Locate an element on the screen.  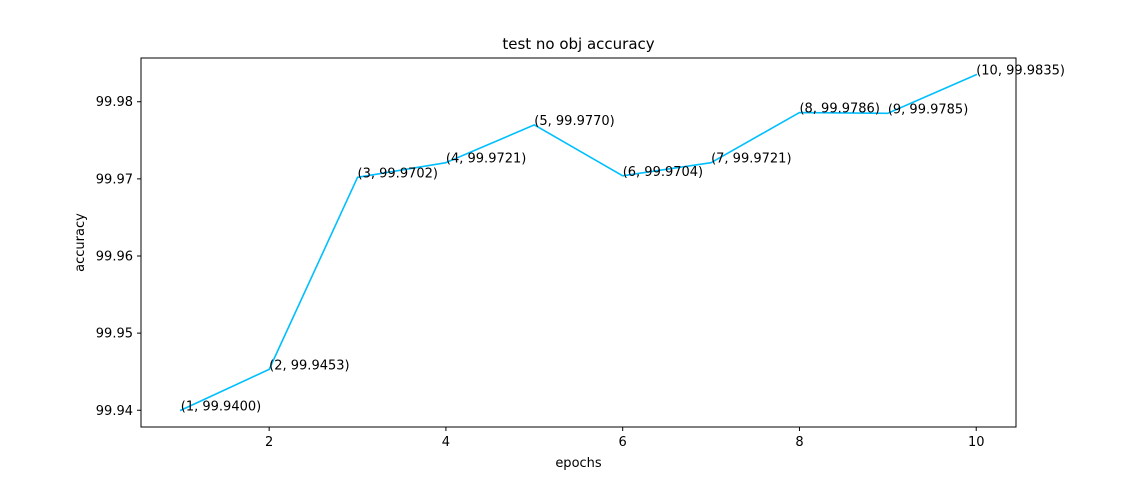
y-axis-label: accuracy is located at coordinates (80, 242).